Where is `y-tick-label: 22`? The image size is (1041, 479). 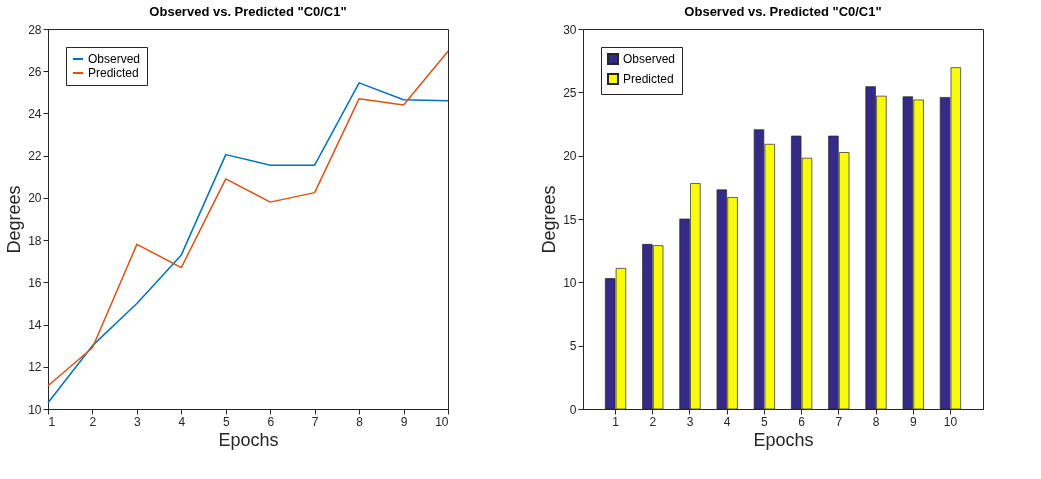 y-tick-label: 22 is located at coordinates (35, 156).